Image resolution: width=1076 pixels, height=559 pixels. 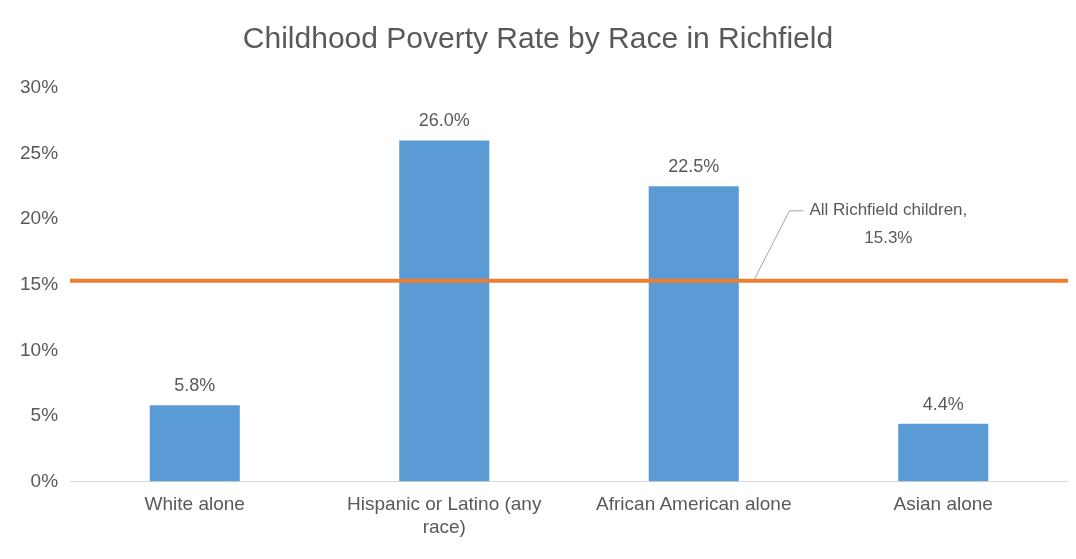 What do you see at coordinates (39, 283) in the screenshot?
I see `y-tick-label: 15%` at bounding box center [39, 283].